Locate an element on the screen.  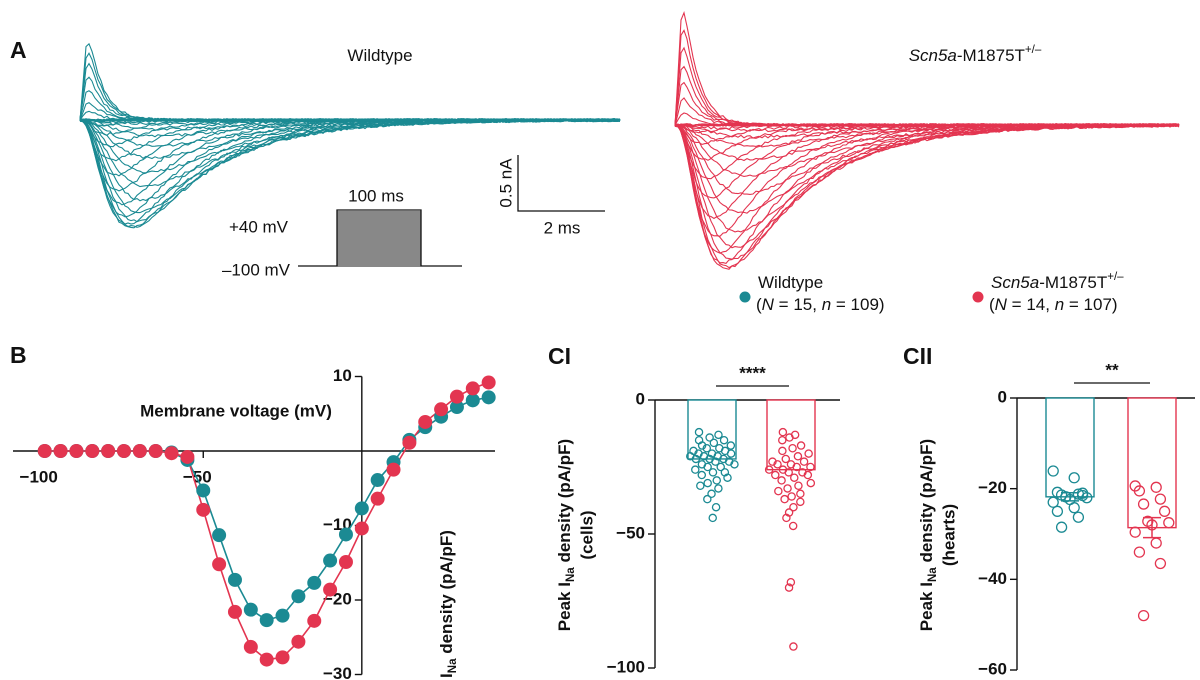
text-part: = 109) is located at coordinates (857, 304).